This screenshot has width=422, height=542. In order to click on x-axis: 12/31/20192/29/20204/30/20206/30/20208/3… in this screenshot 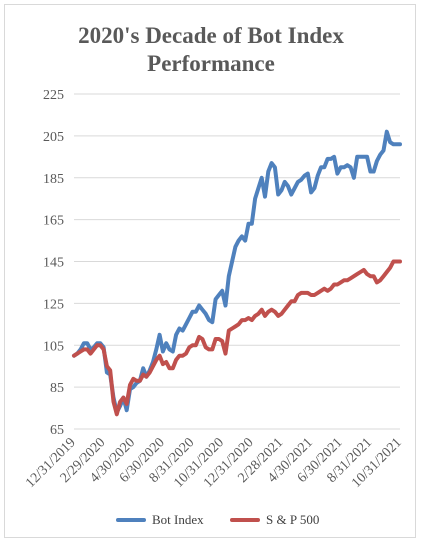, I will do `click(214, 463)`.